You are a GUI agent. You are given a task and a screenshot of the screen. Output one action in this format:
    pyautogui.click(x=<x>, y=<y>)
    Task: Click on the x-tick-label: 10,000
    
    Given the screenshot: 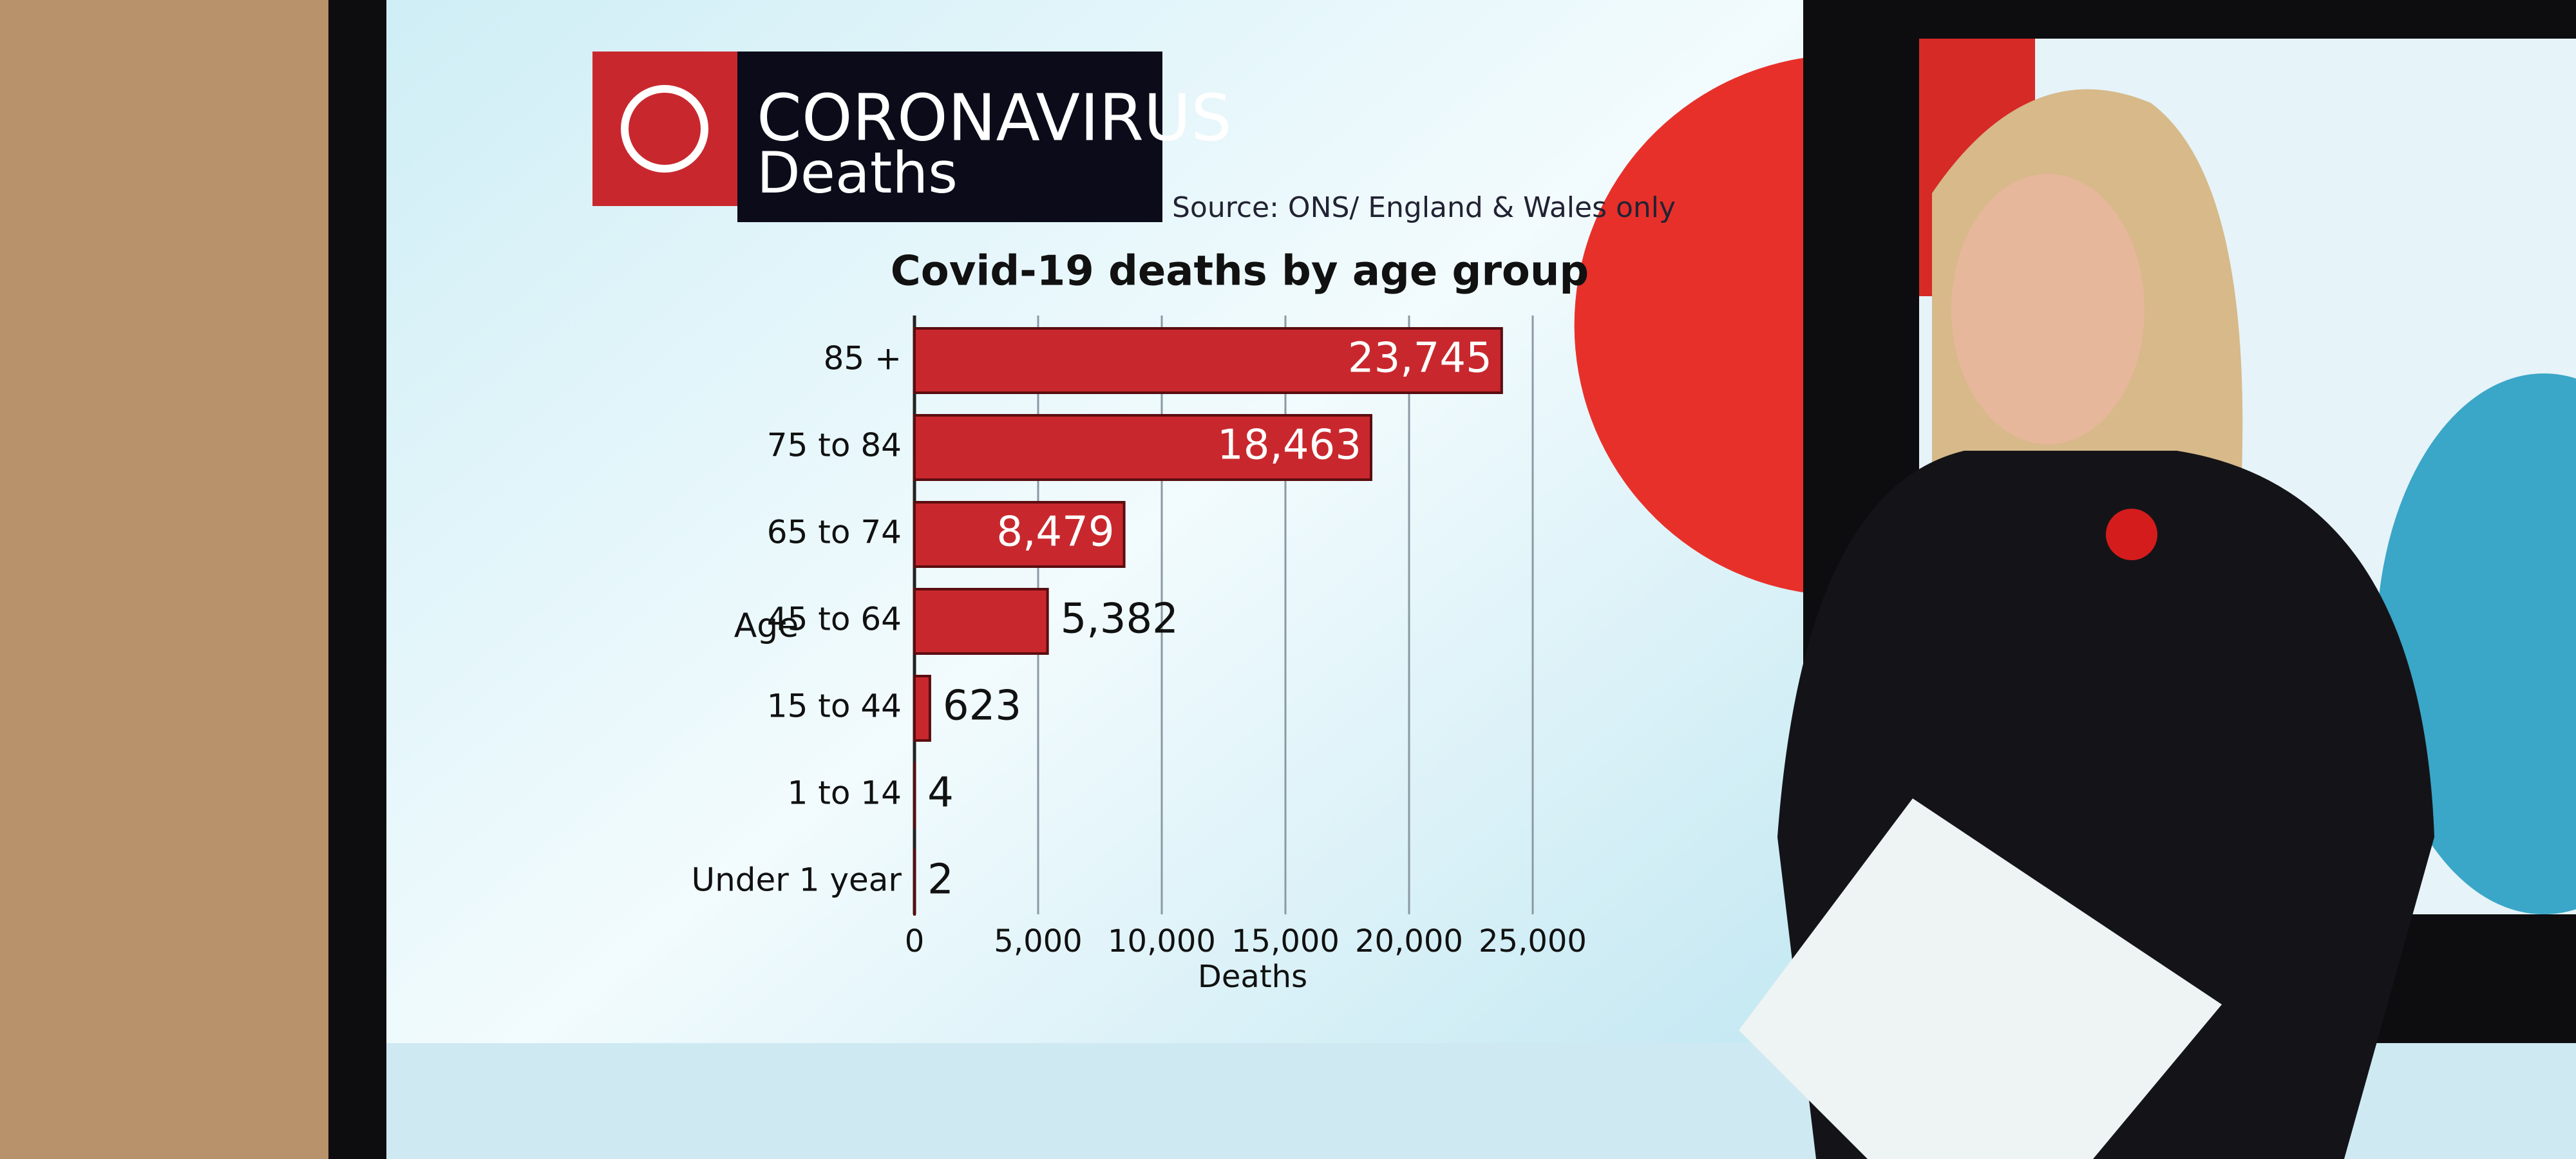 What is the action you would take?
    pyautogui.click(x=1162, y=941)
    